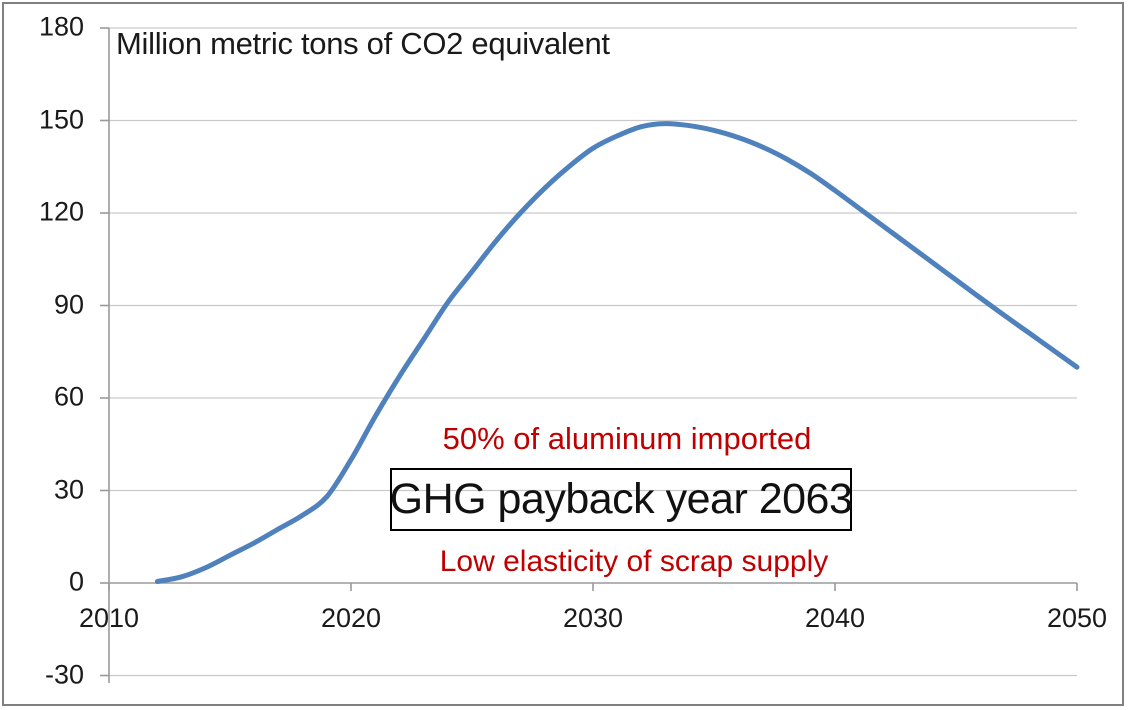 This screenshot has width=1146, height=710. I want to click on x-tick-label: 2050, so click(1077, 618).